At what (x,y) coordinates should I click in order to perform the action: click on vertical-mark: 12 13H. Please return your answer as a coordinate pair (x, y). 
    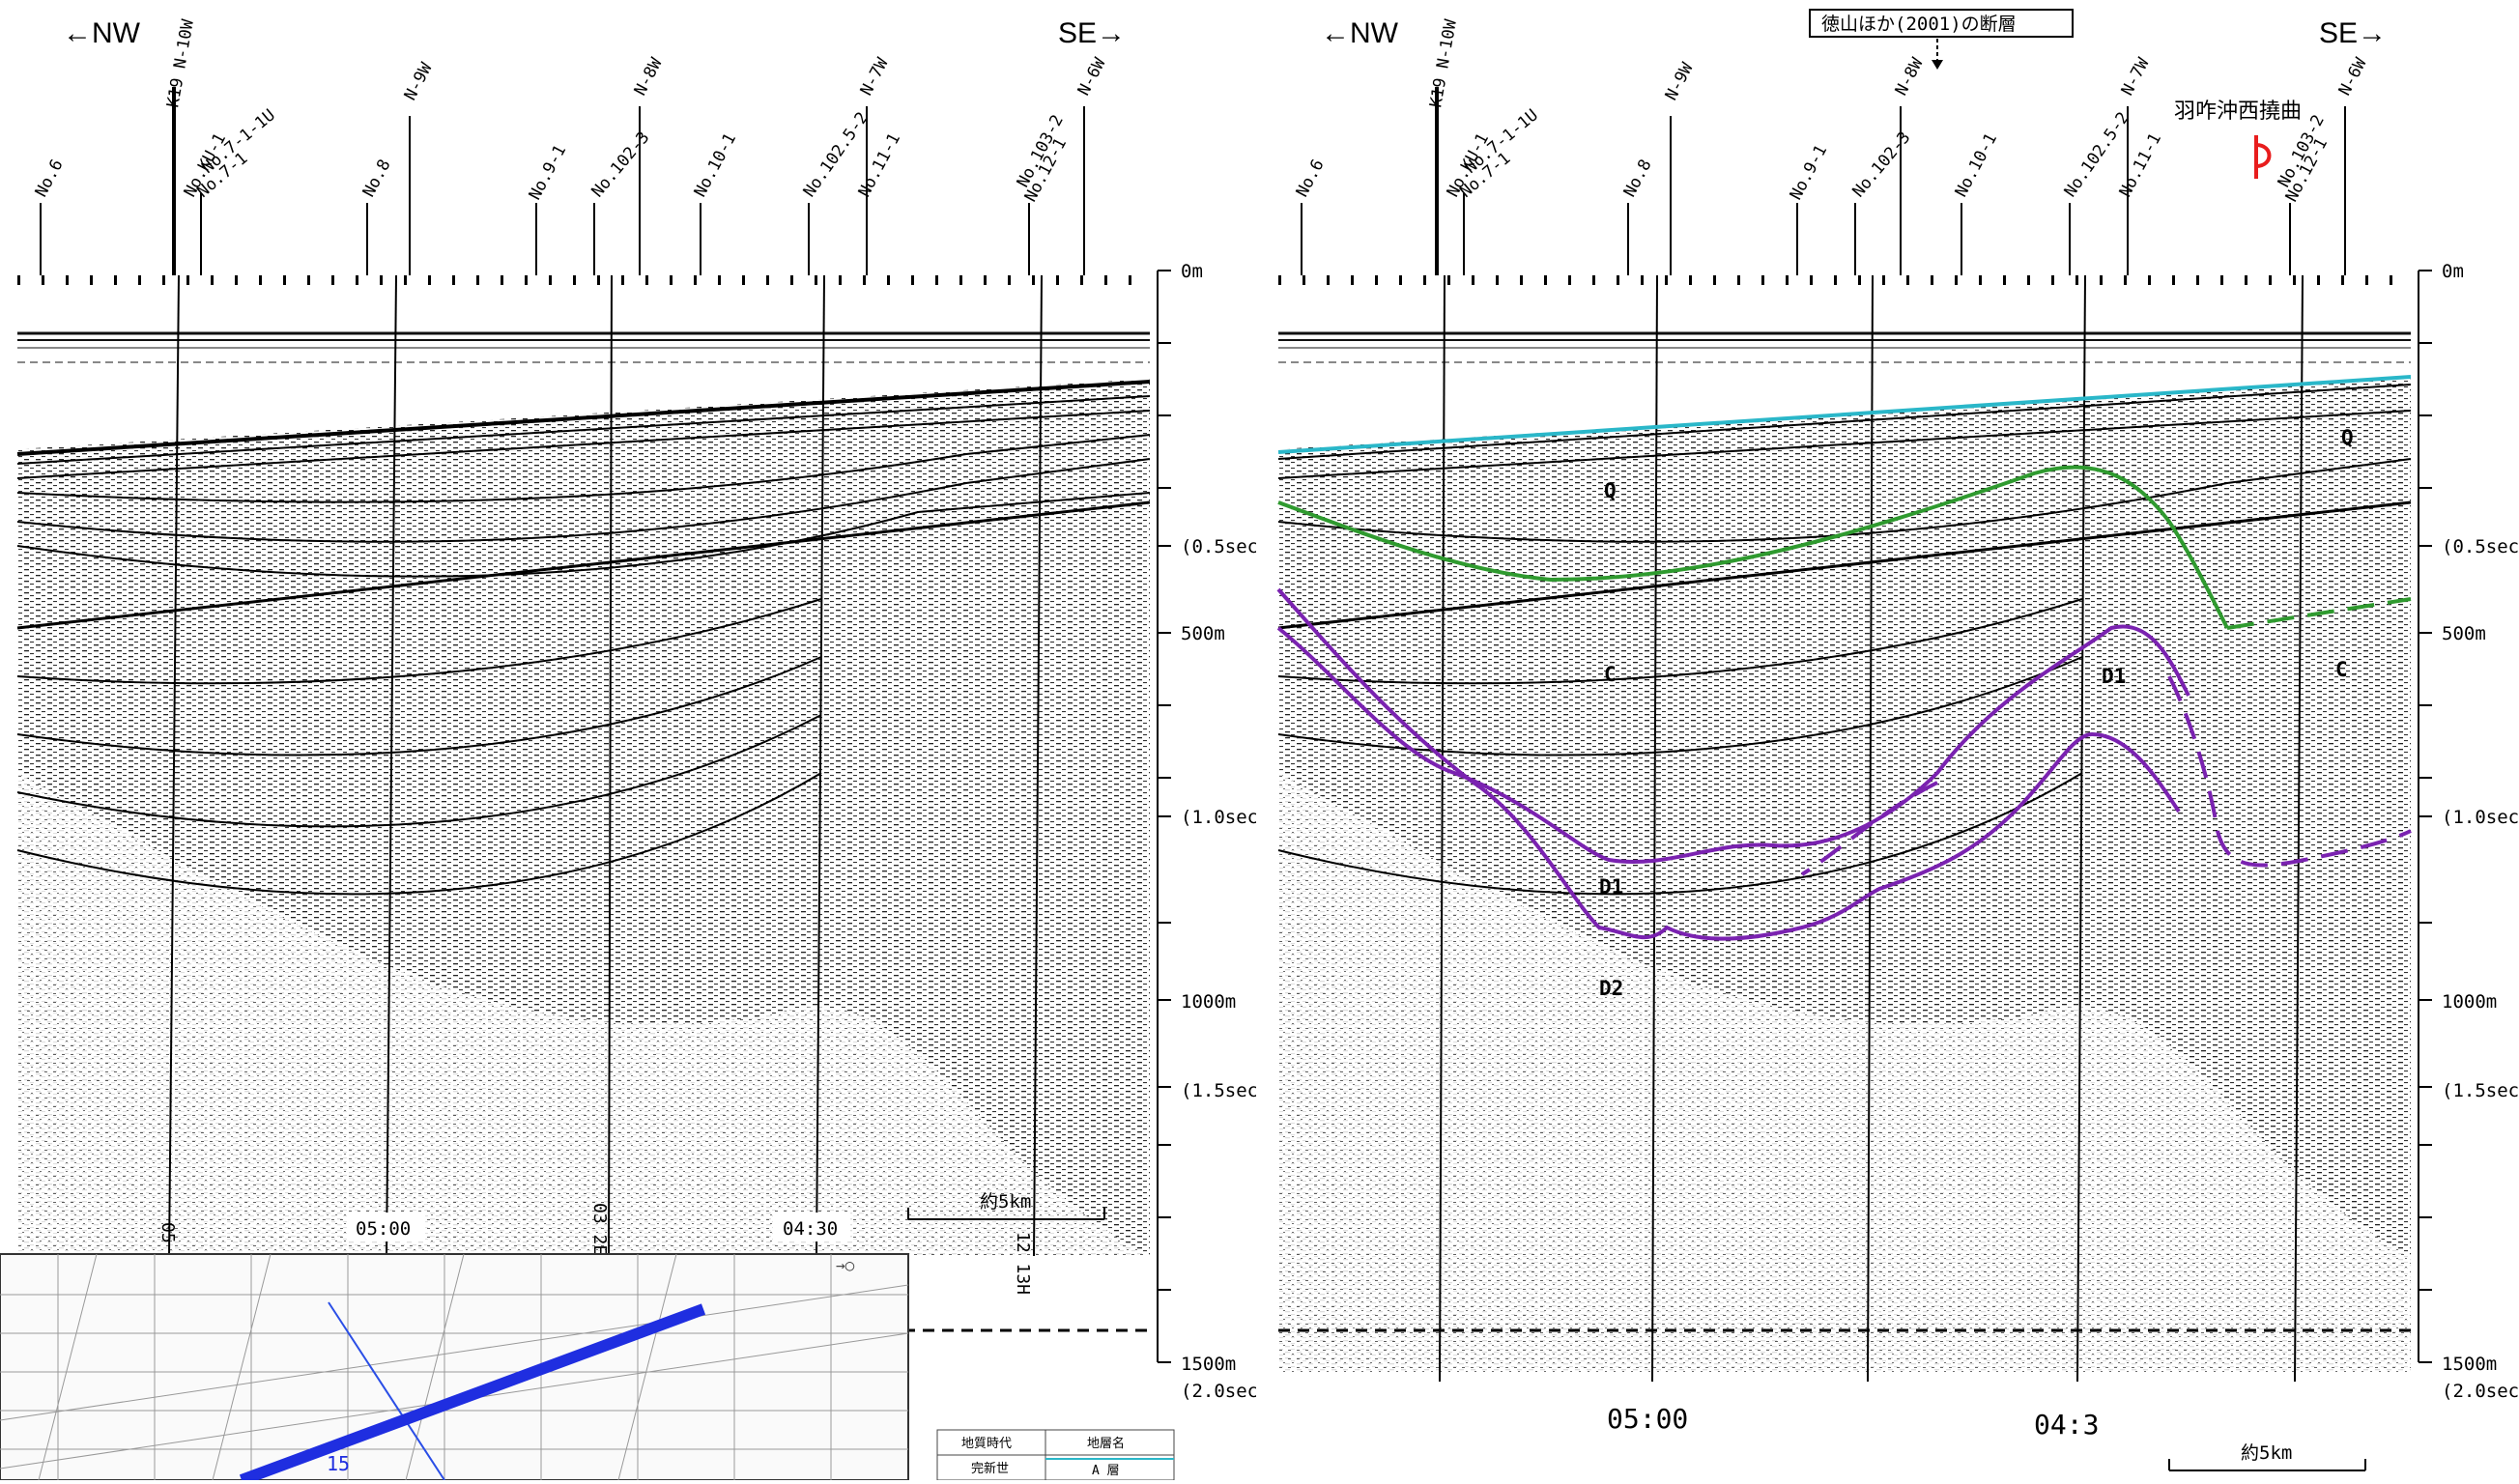
    Looking at the image, I should click on (1023, 1264).